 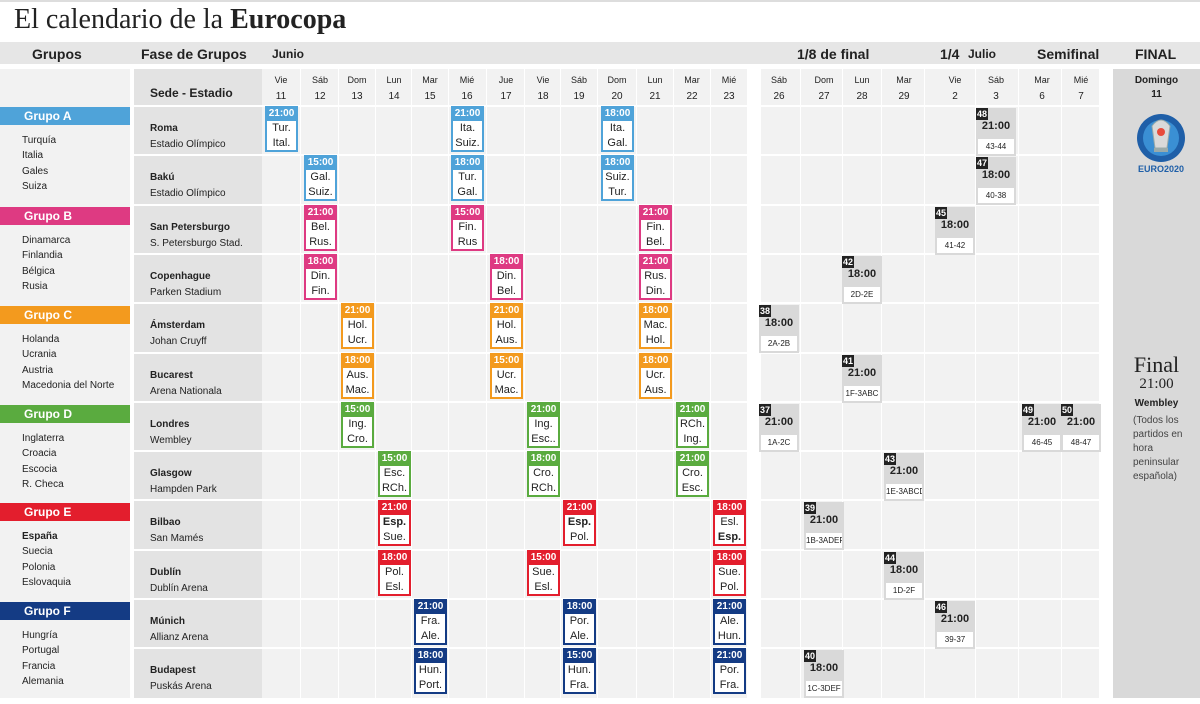 What do you see at coordinates (579, 523) in the screenshot?
I see `match-card: 21:00 Esp. Pol.` at bounding box center [579, 523].